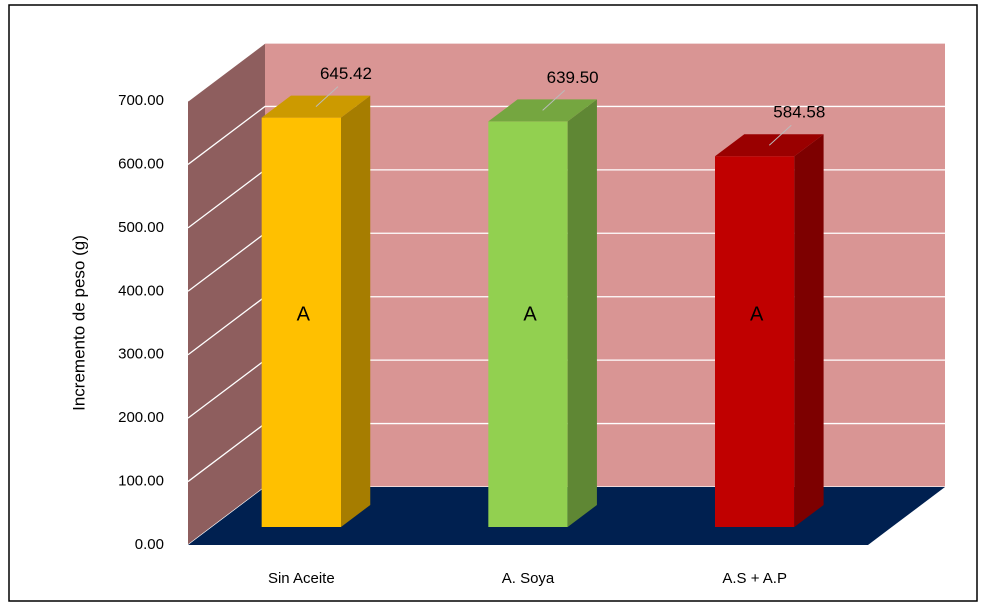  What do you see at coordinates (141, 163) in the screenshot?
I see `y-tick-label: 600.00` at bounding box center [141, 163].